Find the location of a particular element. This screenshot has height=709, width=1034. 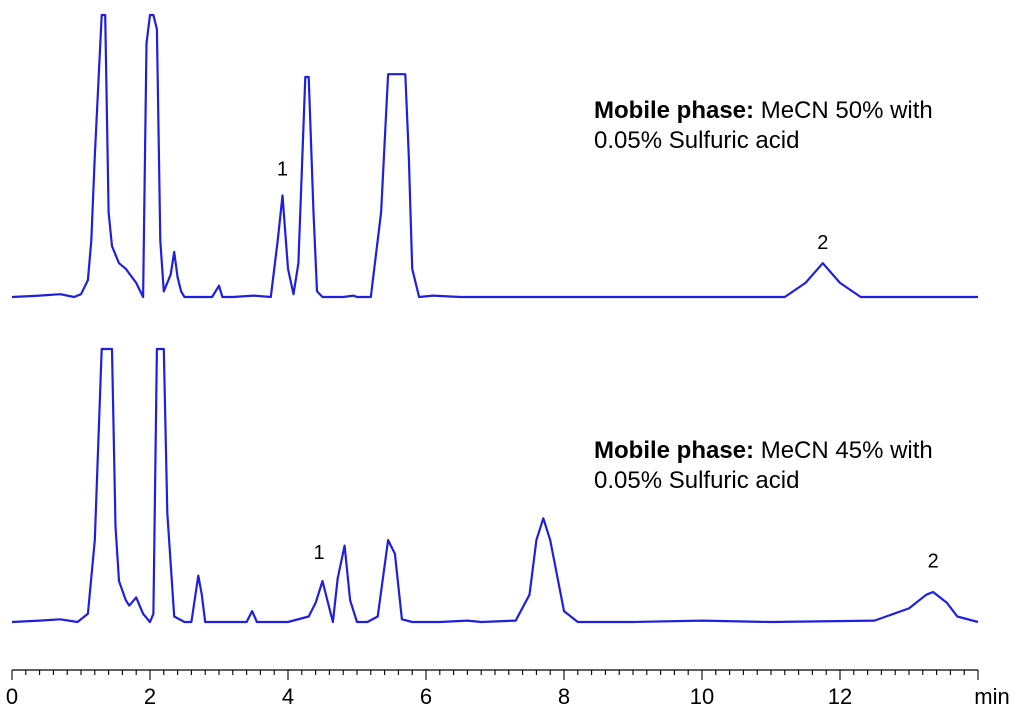

annotation-bottom-line2: 0.05% Sulfuric acid is located at coordinates (697, 480).